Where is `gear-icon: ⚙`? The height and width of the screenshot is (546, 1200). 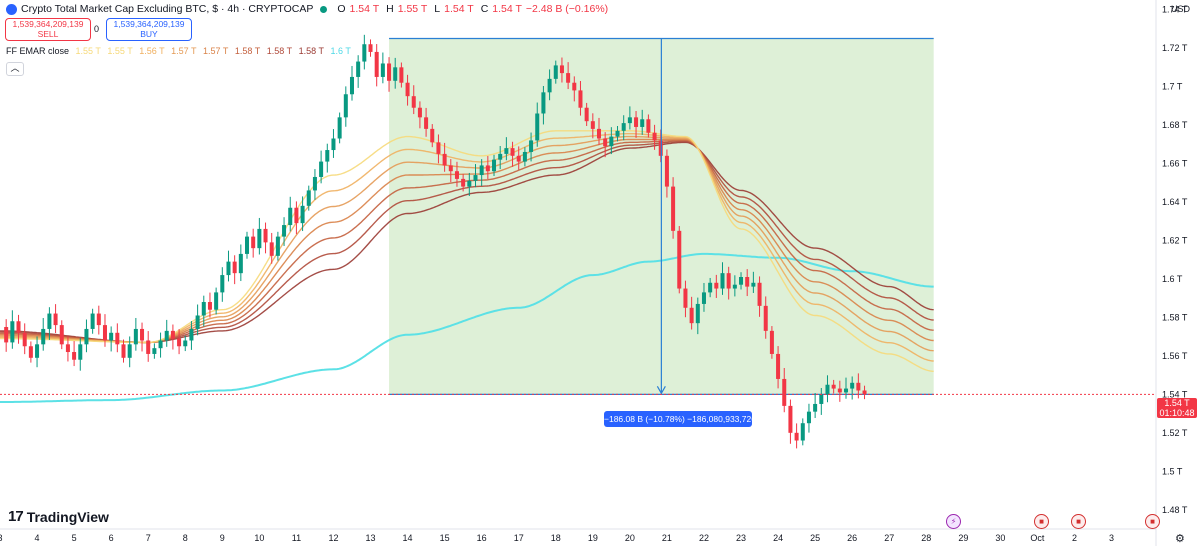 gear-icon: ⚙ is located at coordinates (1180, 539).